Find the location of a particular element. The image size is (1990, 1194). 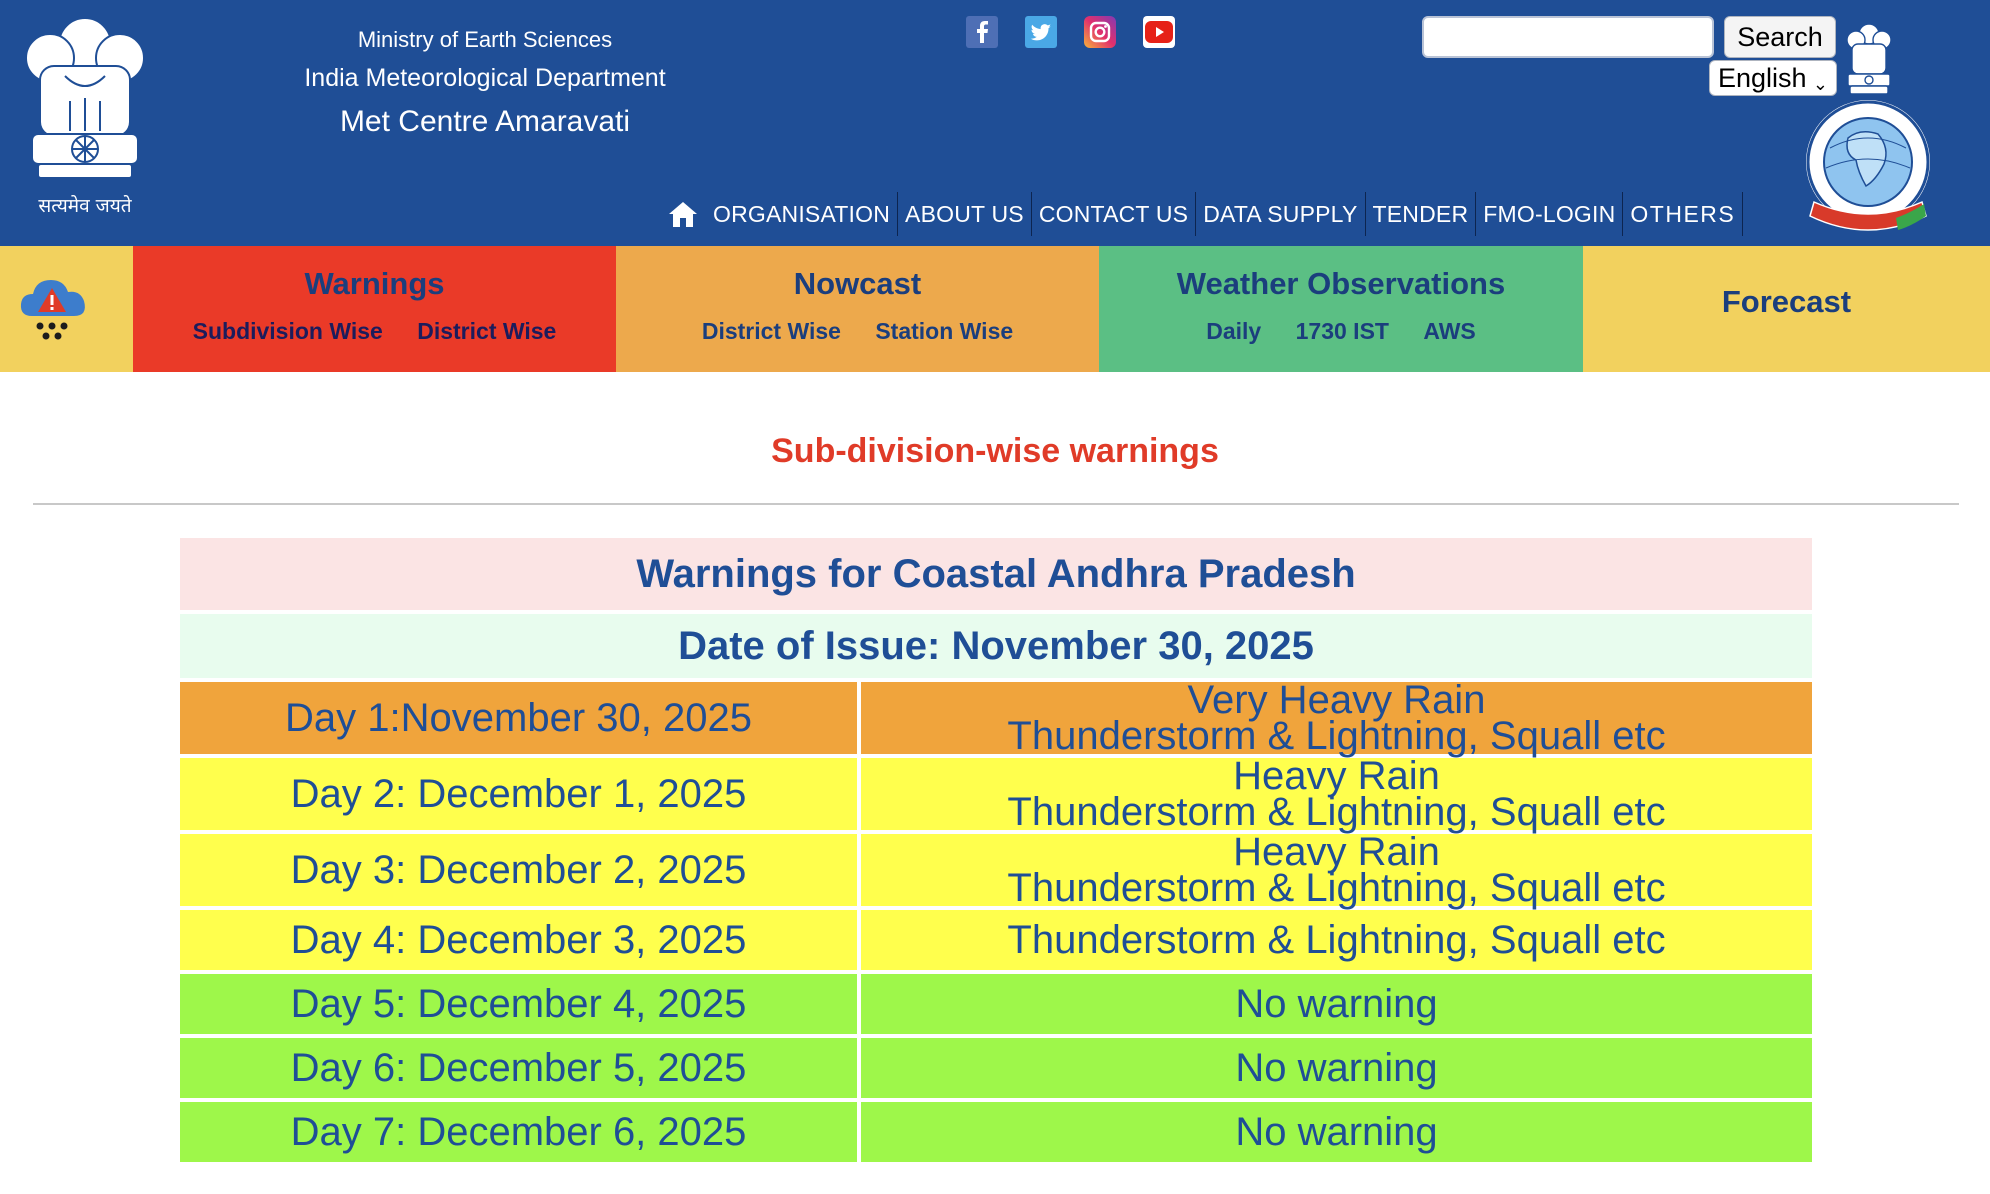

day-cell: Day 3: December 2, 2025 is located at coordinates (518, 870).